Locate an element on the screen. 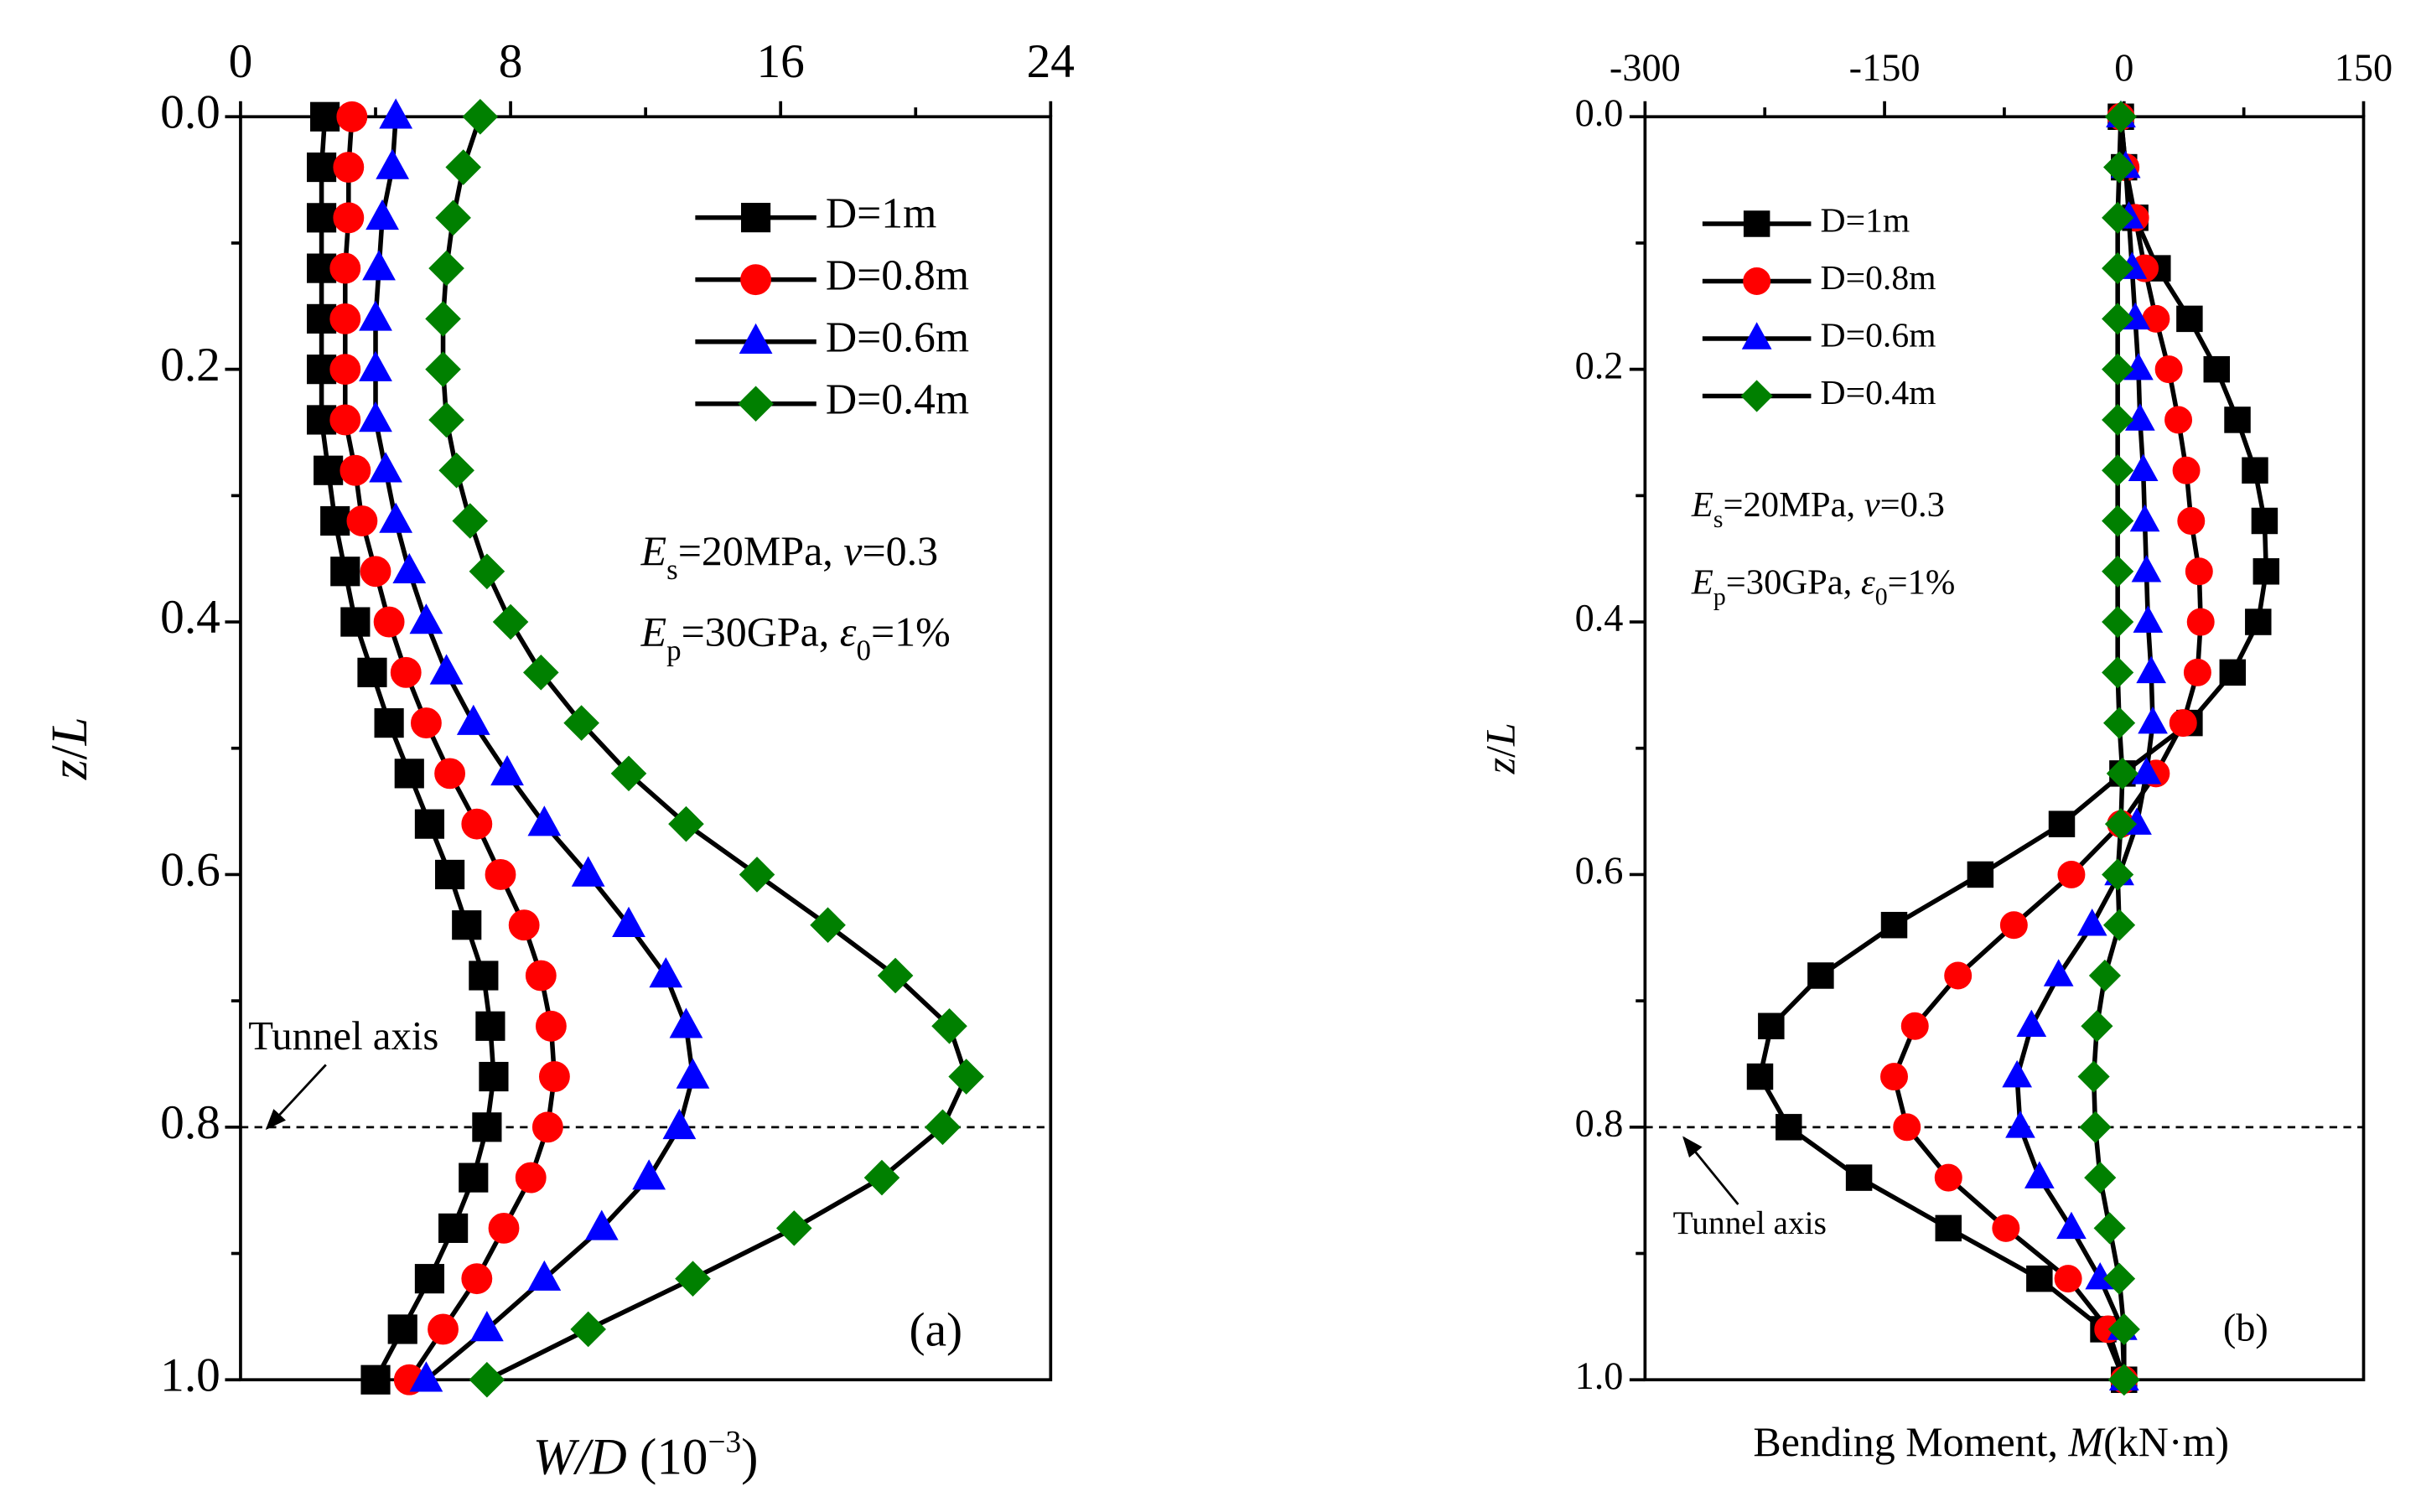  annotation-part: =1% is located at coordinates (911, 631).